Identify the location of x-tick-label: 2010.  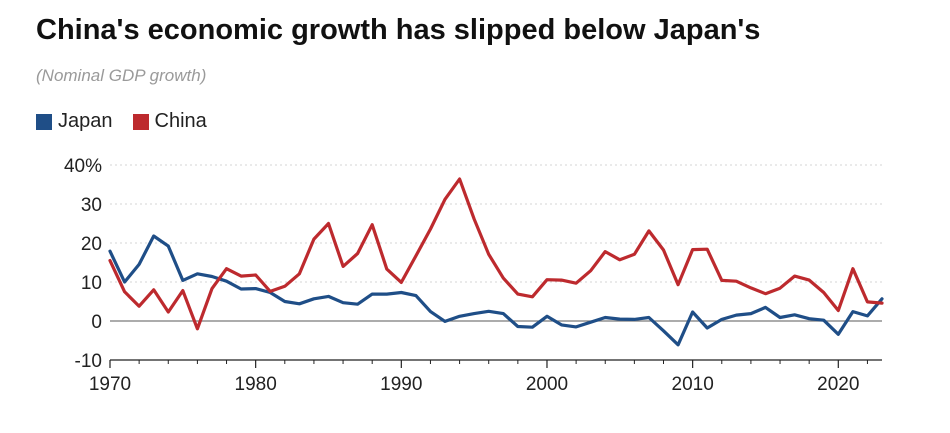
(693, 384).